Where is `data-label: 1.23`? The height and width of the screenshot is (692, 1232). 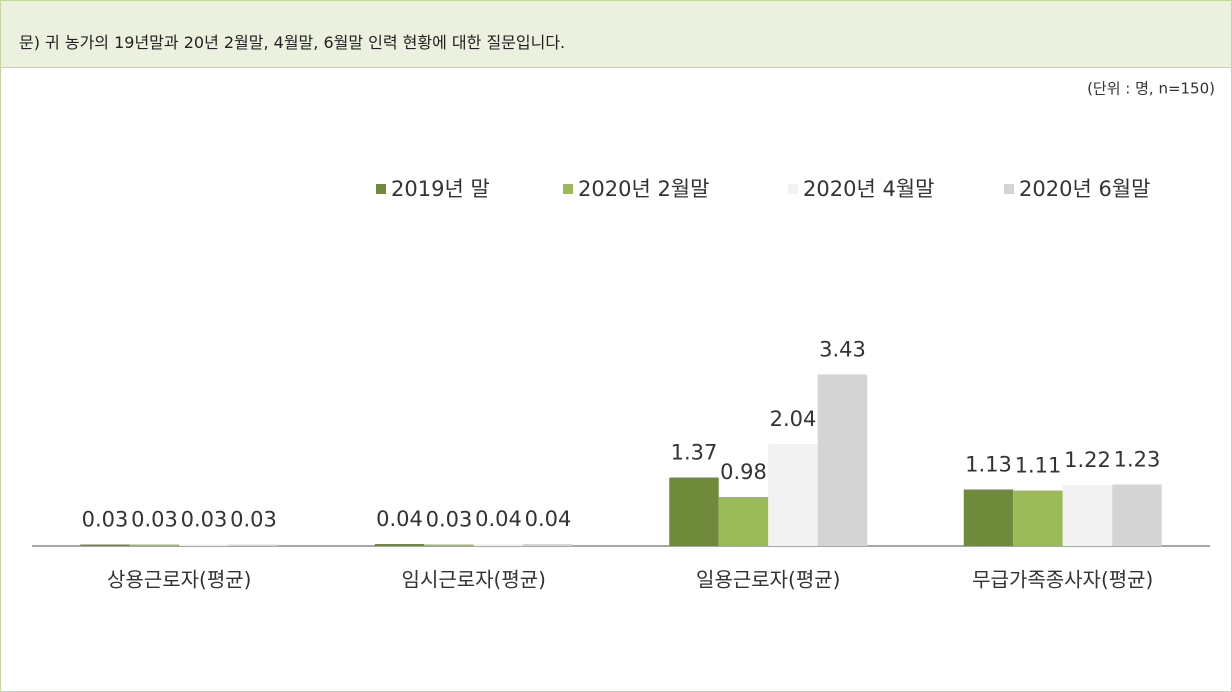
data-label: 1.23 is located at coordinates (1137, 460).